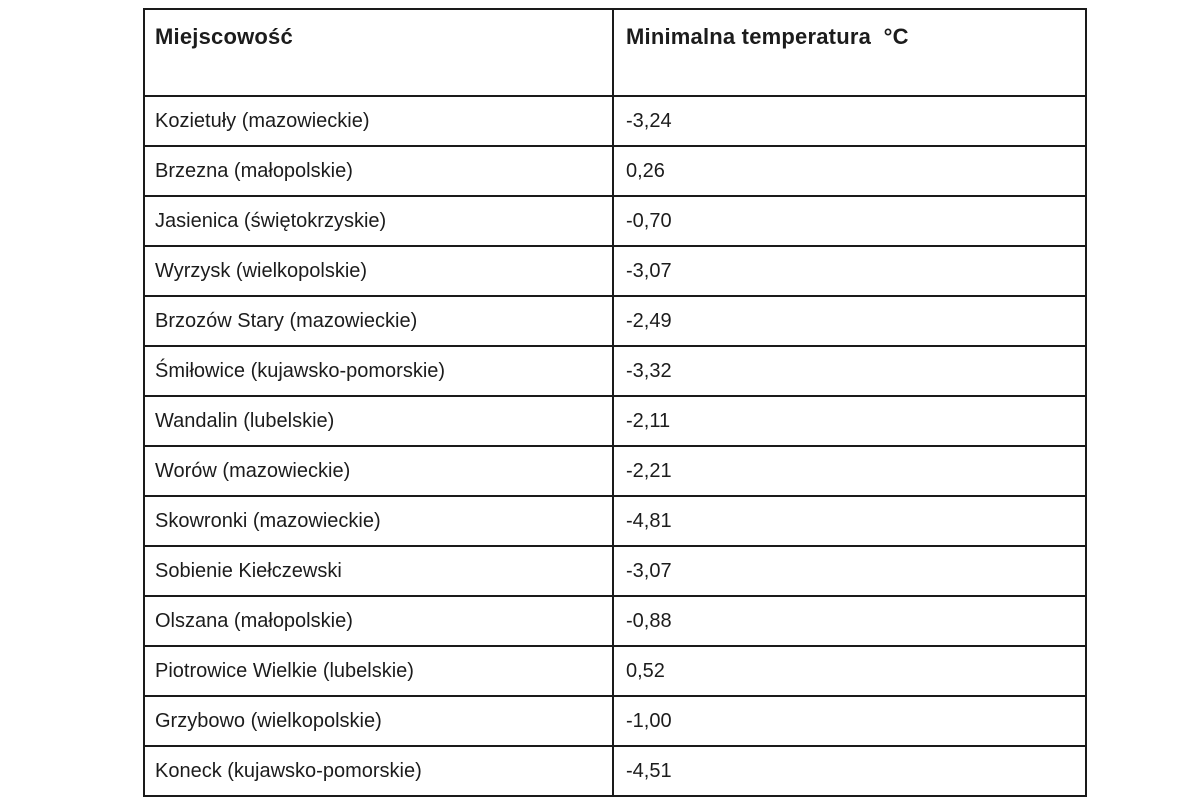 The width and height of the screenshot is (1200, 800). What do you see at coordinates (378, 271) in the screenshot?
I see `locality-cell: Wyrzysk (wielkopolskie)` at bounding box center [378, 271].